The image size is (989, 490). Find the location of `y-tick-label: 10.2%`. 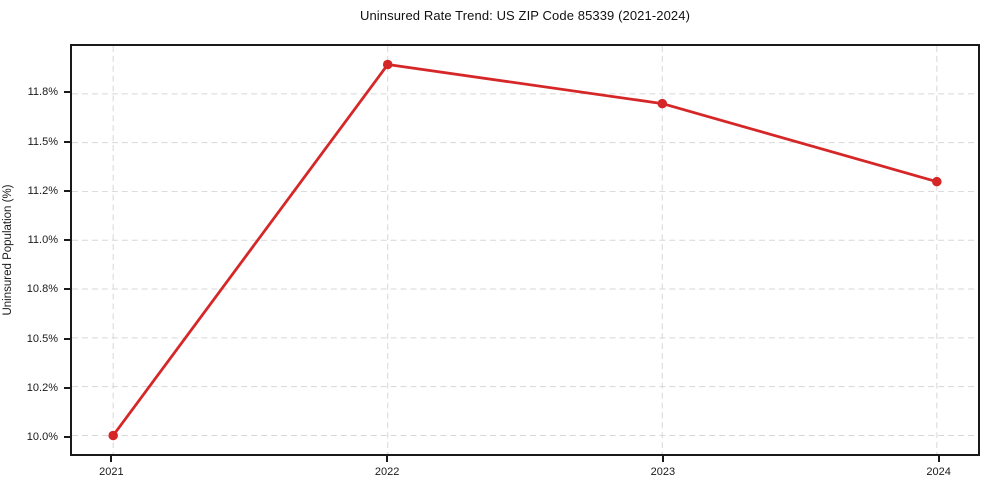

y-tick-label: 10.2% is located at coordinates (42, 387).